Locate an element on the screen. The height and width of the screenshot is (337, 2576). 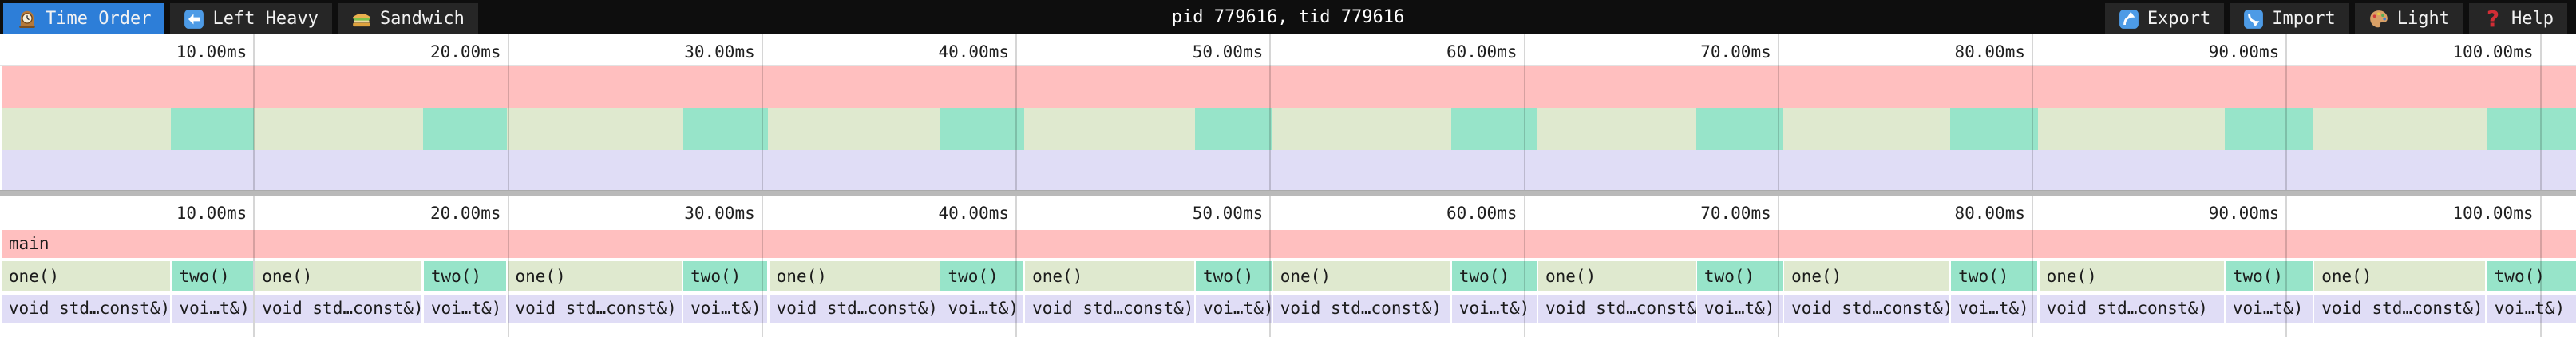
minimap-band-children is located at coordinates (1288, 169).